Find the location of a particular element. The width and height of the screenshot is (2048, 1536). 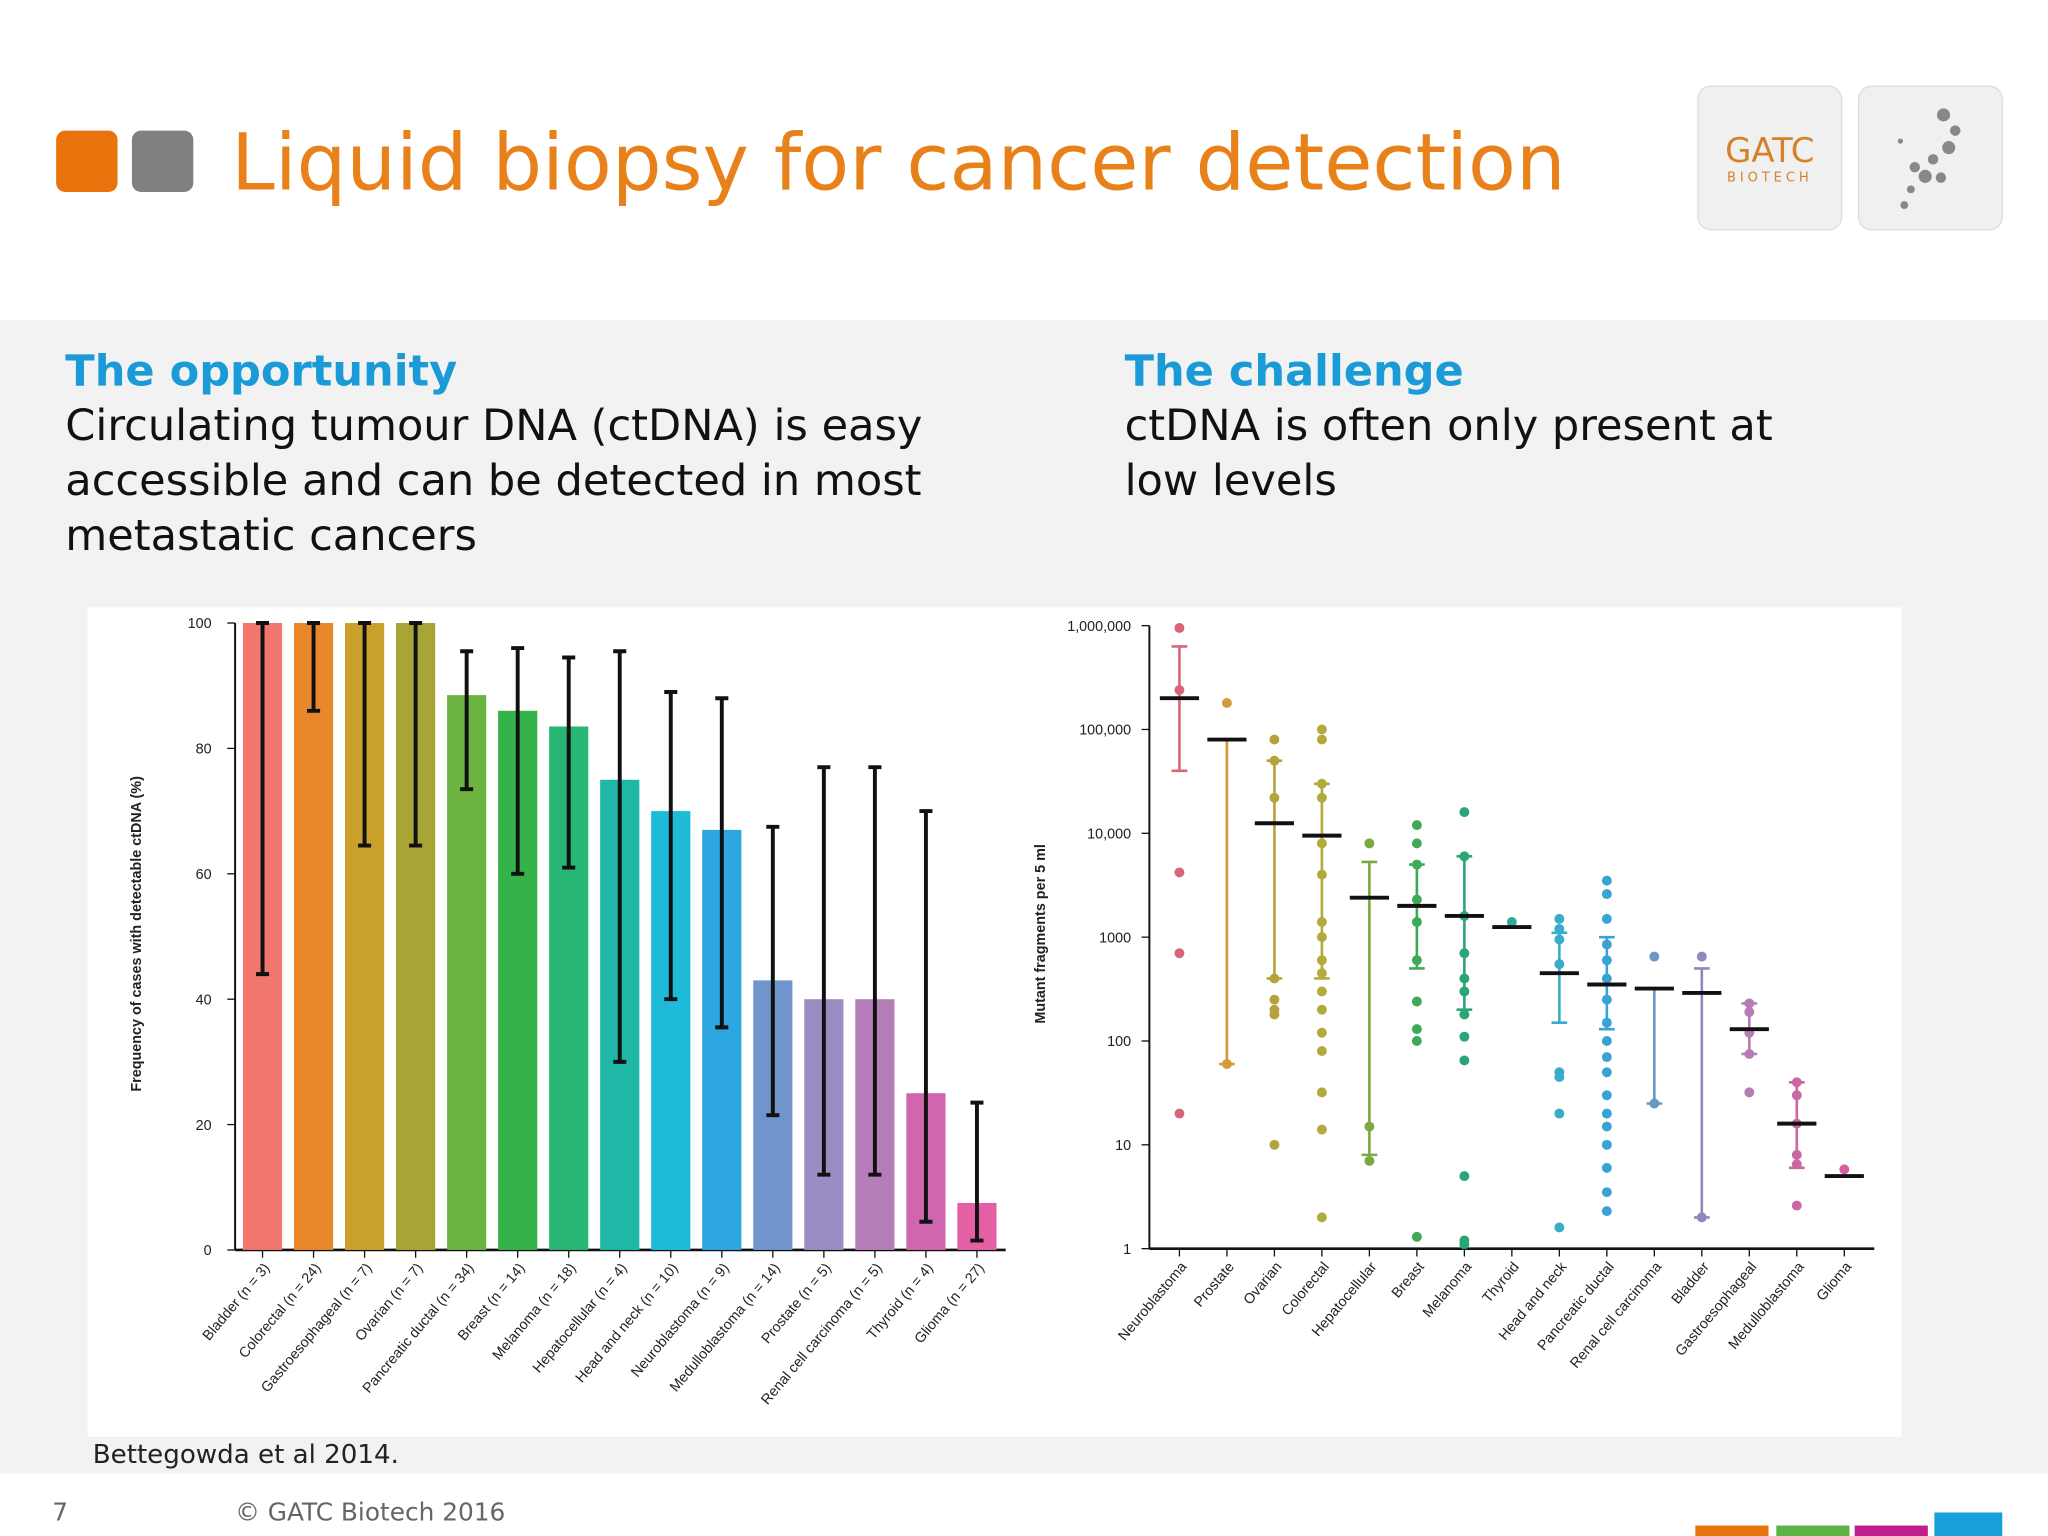

y-tick-label: 100,000 is located at coordinates (1105, 731).